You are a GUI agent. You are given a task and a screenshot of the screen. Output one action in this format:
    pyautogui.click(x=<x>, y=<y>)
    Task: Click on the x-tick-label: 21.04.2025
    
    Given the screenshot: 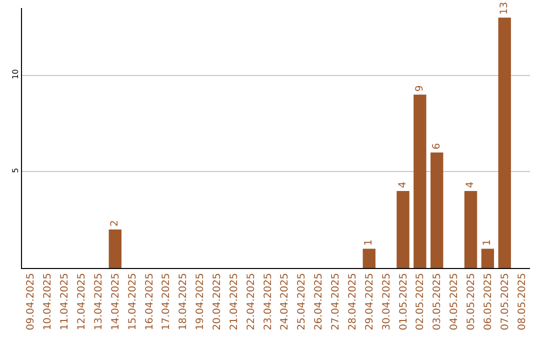 What is the action you would take?
    pyautogui.click(x=234, y=301)
    